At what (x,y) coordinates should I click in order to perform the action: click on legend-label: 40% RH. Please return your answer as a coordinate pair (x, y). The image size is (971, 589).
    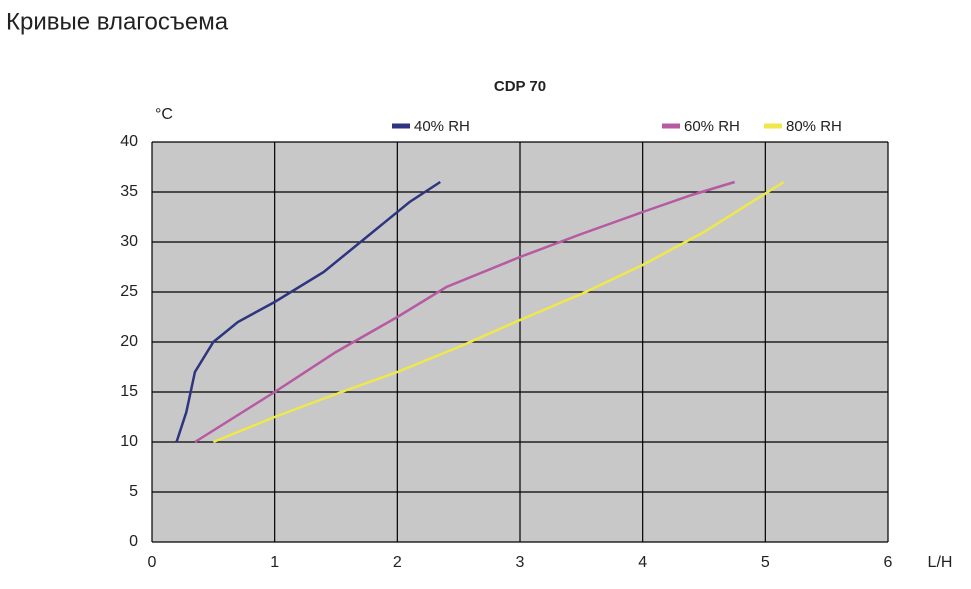
    Looking at the image, I should click on (442, 126).